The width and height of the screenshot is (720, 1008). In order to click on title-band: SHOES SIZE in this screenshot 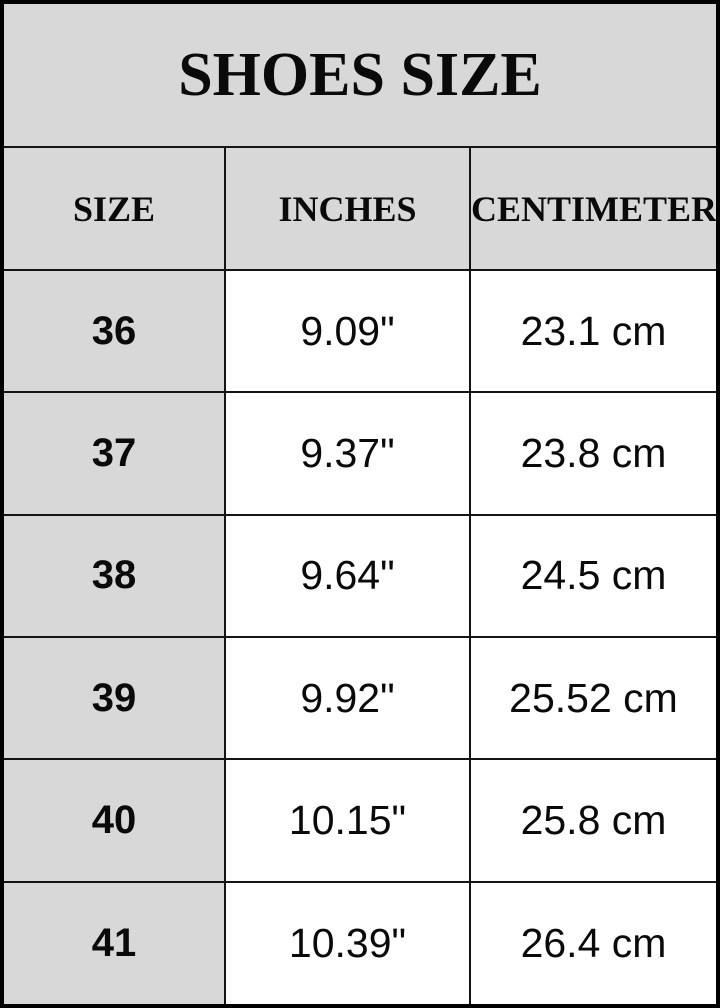, I will do `click(360, 76)`.